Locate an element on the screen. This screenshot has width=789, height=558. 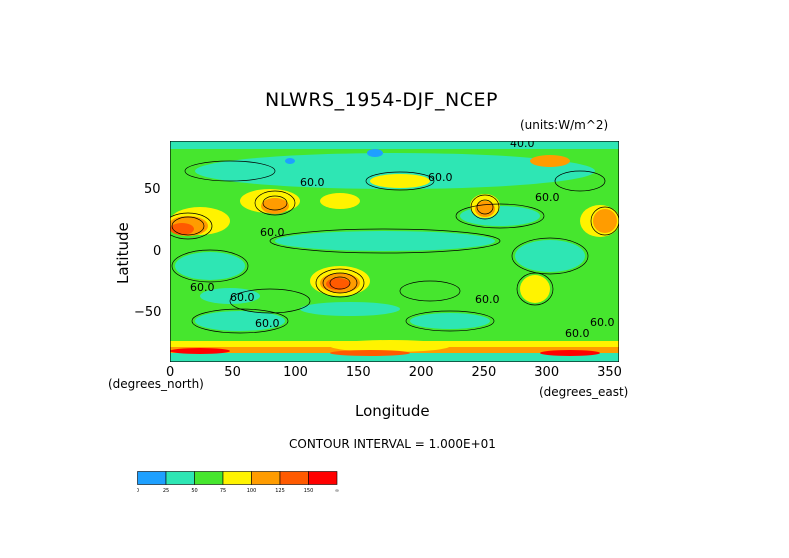
colorbar-level-label: 0 is located at coordinates (138, 491).